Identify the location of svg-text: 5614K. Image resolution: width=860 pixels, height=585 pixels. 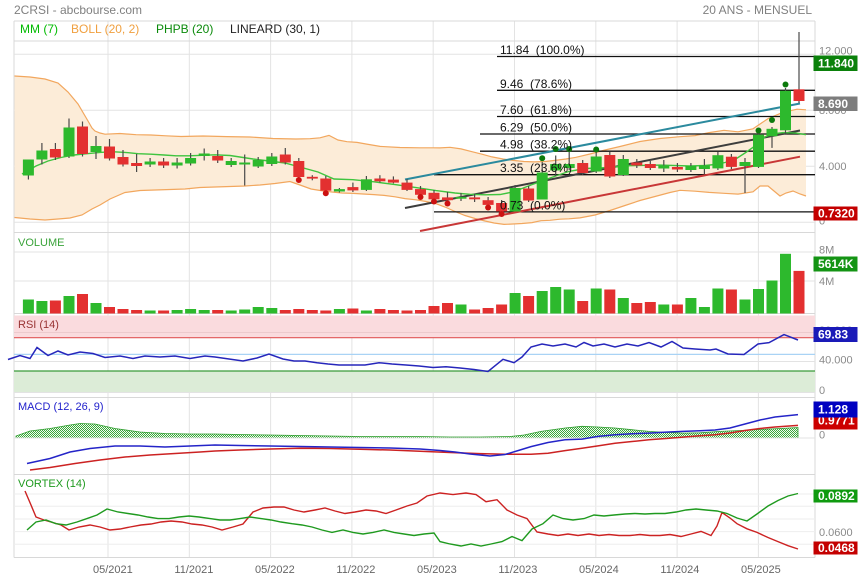
(836, 264).